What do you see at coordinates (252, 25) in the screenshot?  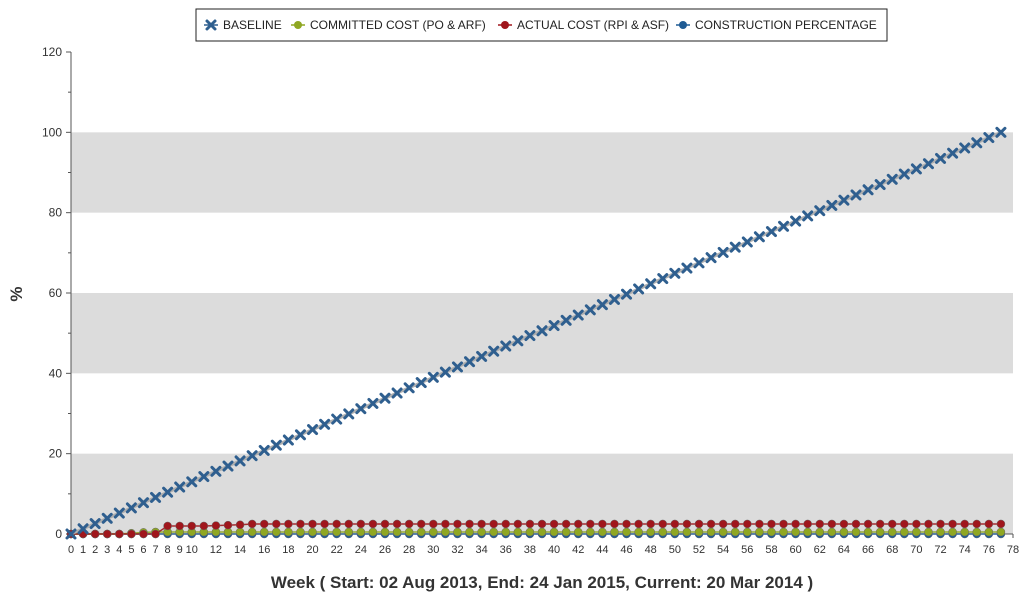 I see `legend-label: BASELINE` at bounding box center [252, 25].